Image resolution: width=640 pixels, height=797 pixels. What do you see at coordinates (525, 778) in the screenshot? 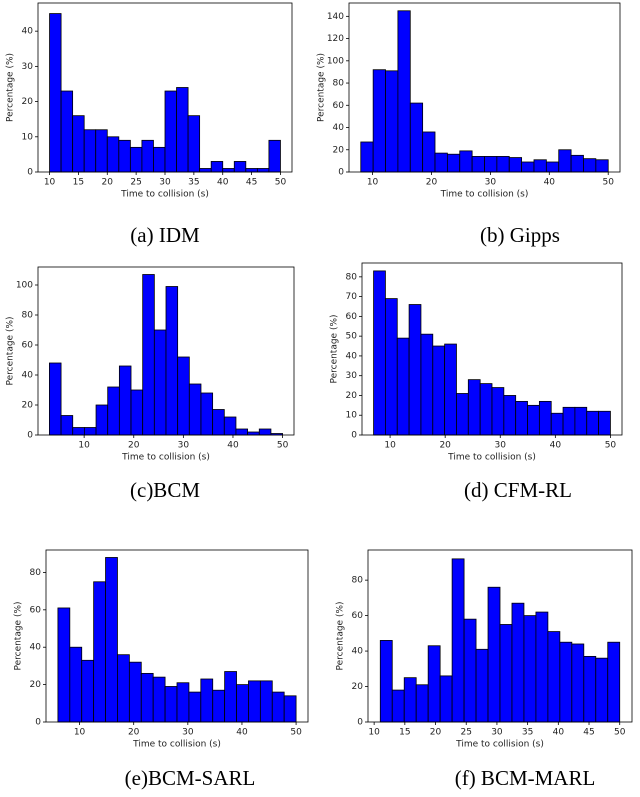
I see `caption: (f) BCM-MARL` at bounding box center [525, 778].